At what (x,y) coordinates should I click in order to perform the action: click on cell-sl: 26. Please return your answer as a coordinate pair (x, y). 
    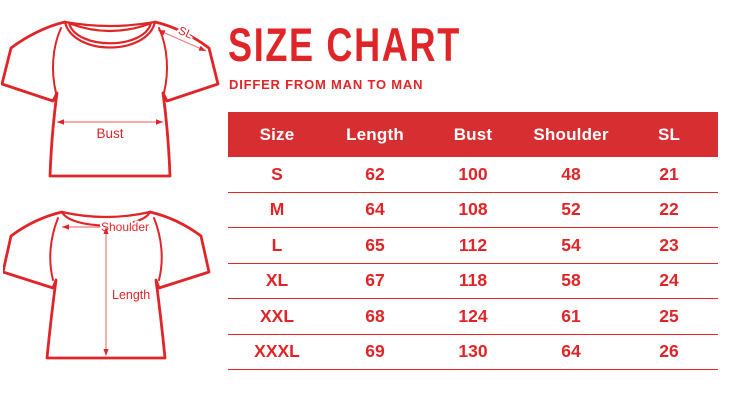
    Looking at the image, I should click on (669, 352).